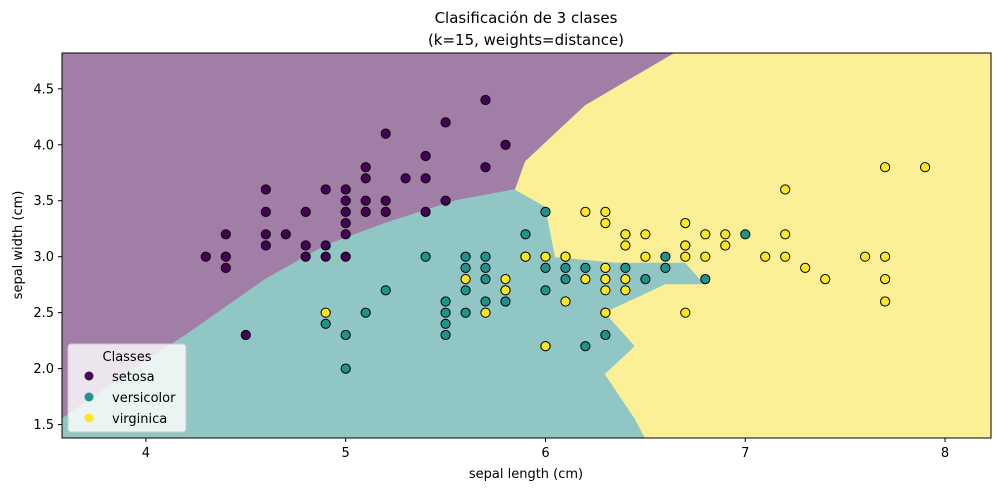  I want to click on legend-label-setosa: setosa, so click(133, 377).